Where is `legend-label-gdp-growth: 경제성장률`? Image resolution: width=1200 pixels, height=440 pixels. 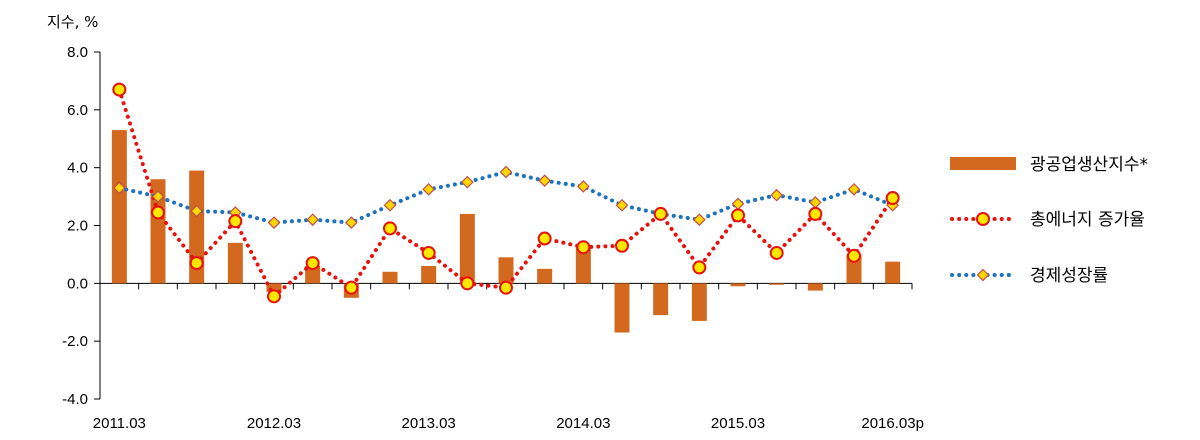
legend-label-gdp-growth: 경제성장률 is located at coordinates (1069, 276).